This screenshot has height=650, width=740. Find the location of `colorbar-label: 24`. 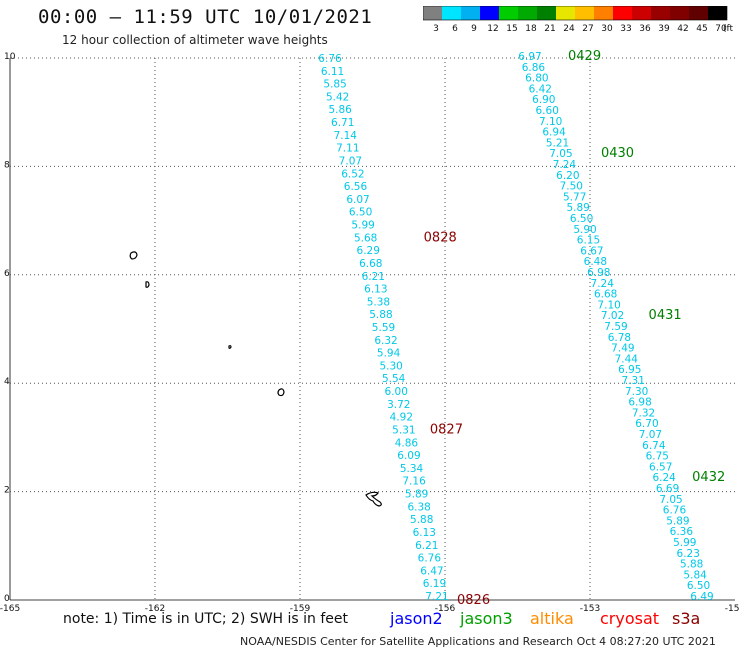

colorbar-label: 24 is located at coordinates (569, 29).